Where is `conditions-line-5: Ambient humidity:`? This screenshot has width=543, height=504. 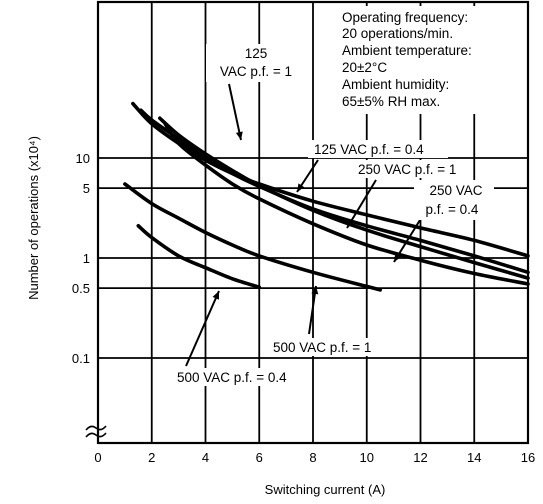 conditions-line-5: Ambient humidity: is located at coordinates (395, 84).